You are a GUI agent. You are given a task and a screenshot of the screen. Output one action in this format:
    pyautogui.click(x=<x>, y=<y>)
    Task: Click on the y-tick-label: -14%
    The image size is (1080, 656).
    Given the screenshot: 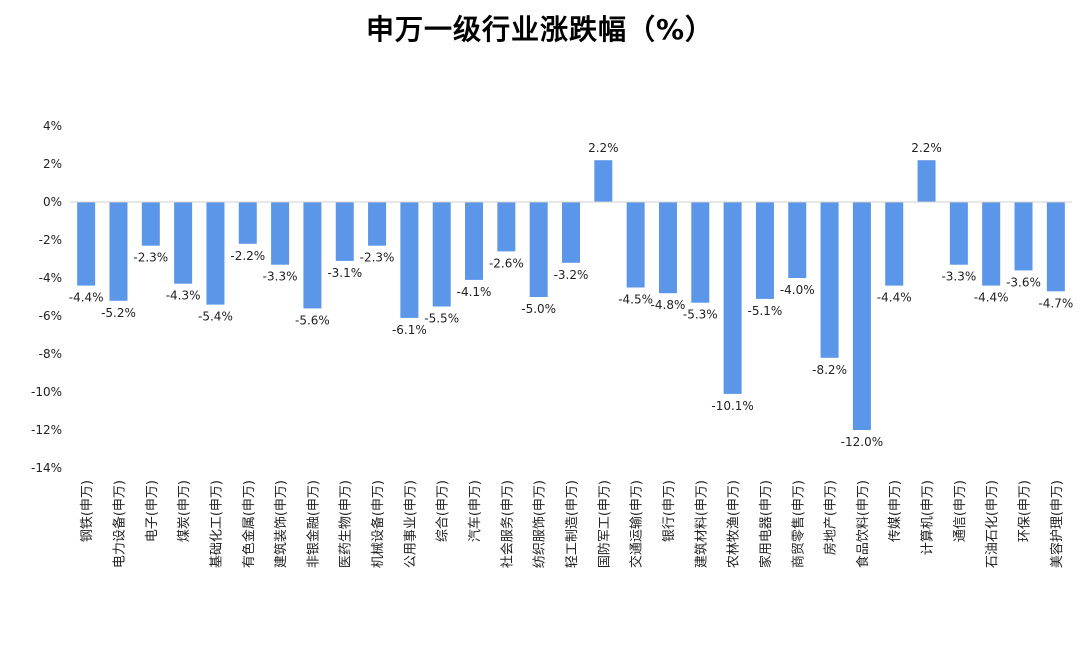 What is the action you would take?
    pyautogui.click(x=46, y=468)
    